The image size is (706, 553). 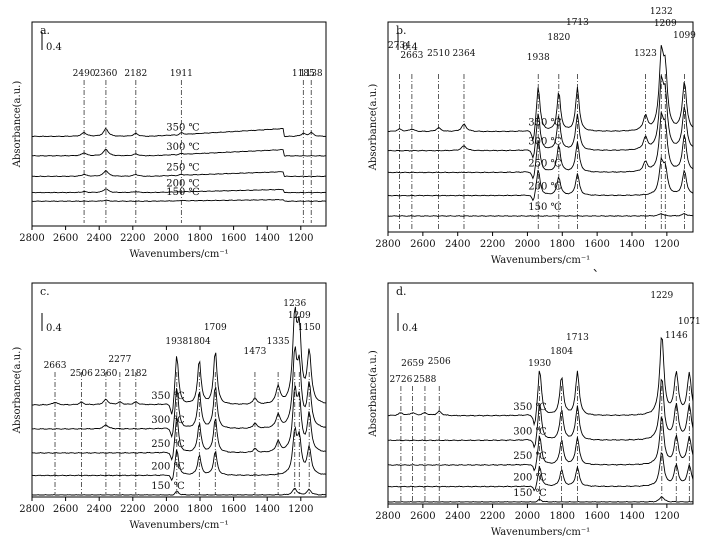 What do you see at coordinates (689, 322) in the screenshot?
I see `peak-label: 1071` at bounding box center [689, 322].